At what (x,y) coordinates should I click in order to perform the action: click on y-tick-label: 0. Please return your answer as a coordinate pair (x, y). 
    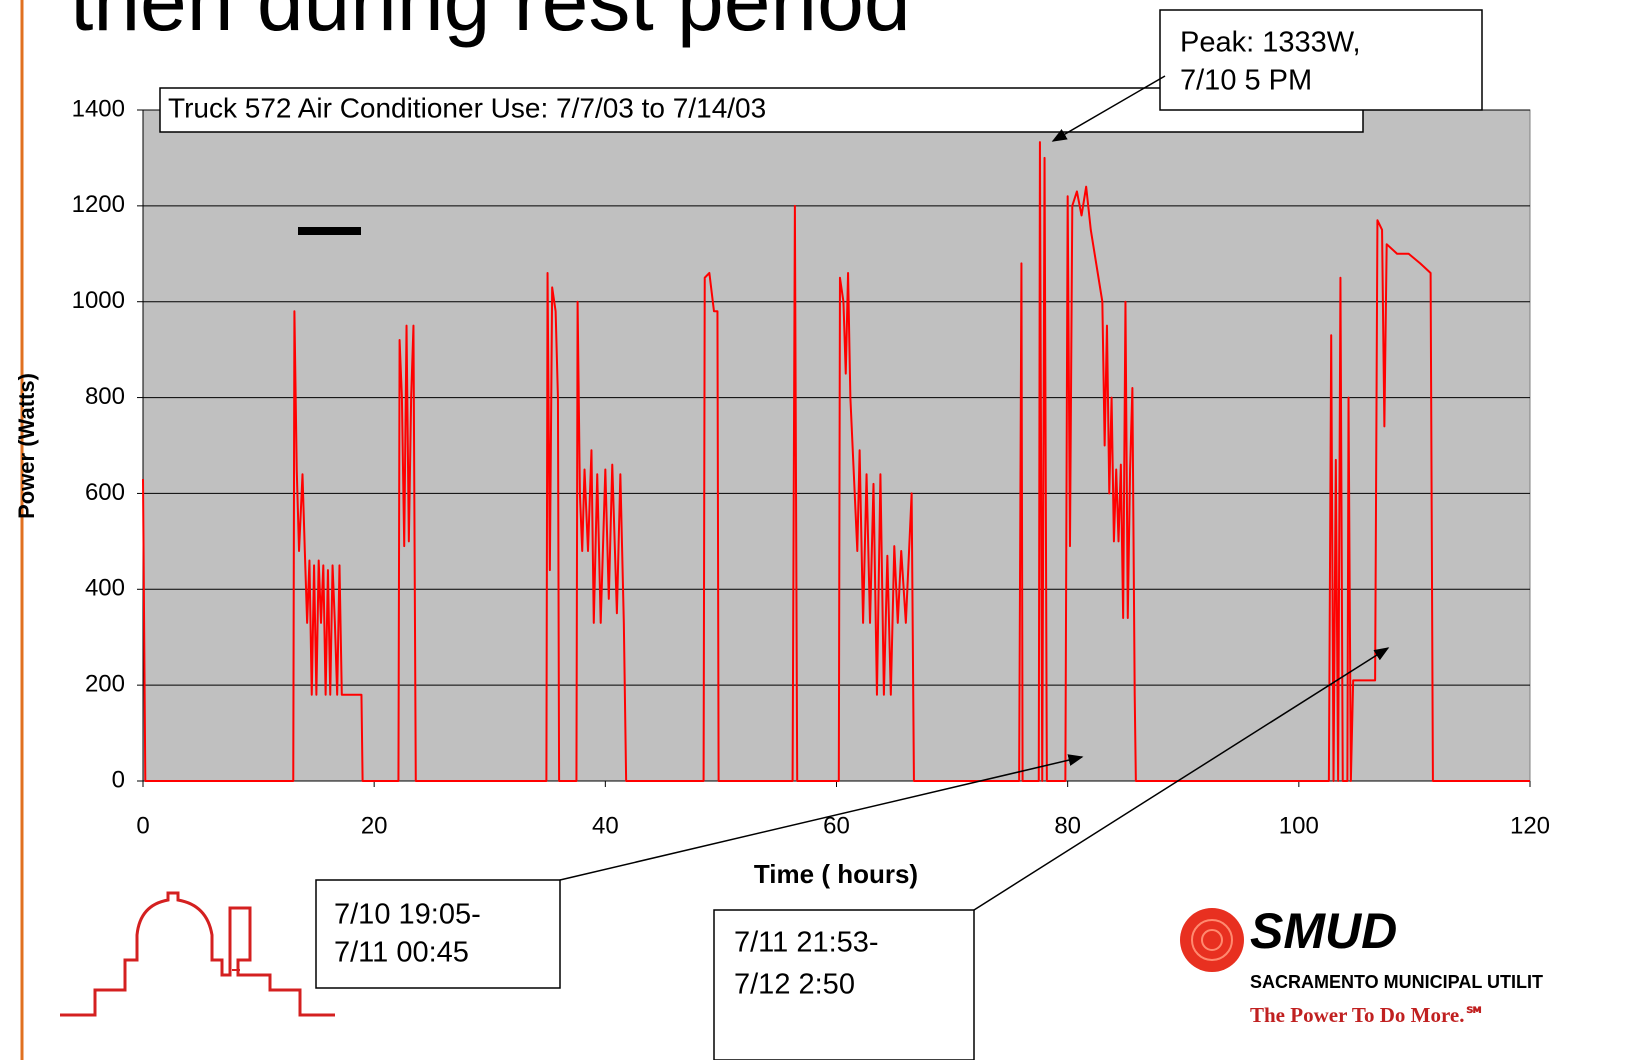
    Looking at the image, I should click on (118, 779).